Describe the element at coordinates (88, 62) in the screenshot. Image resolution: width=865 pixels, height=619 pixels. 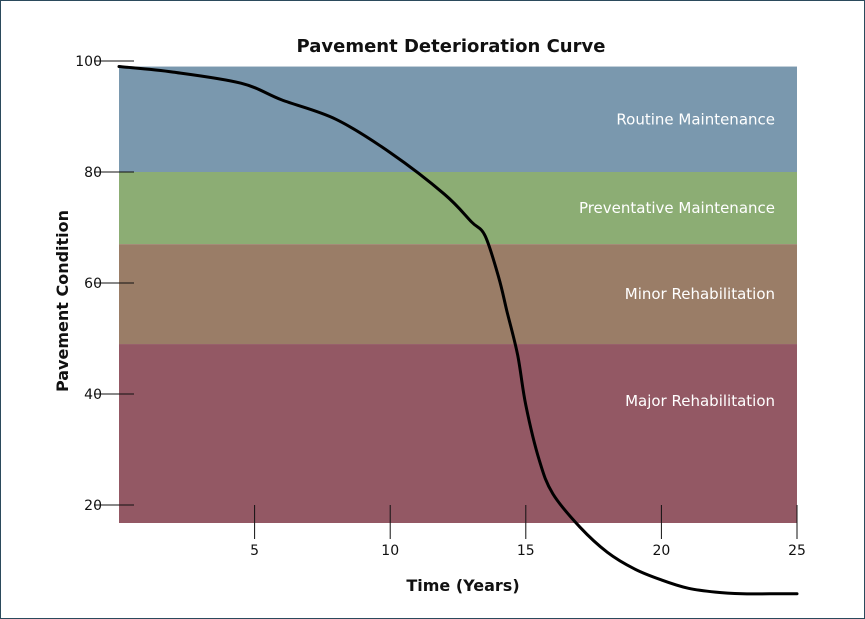
I see `y-tick-label-4: 100` at that location.